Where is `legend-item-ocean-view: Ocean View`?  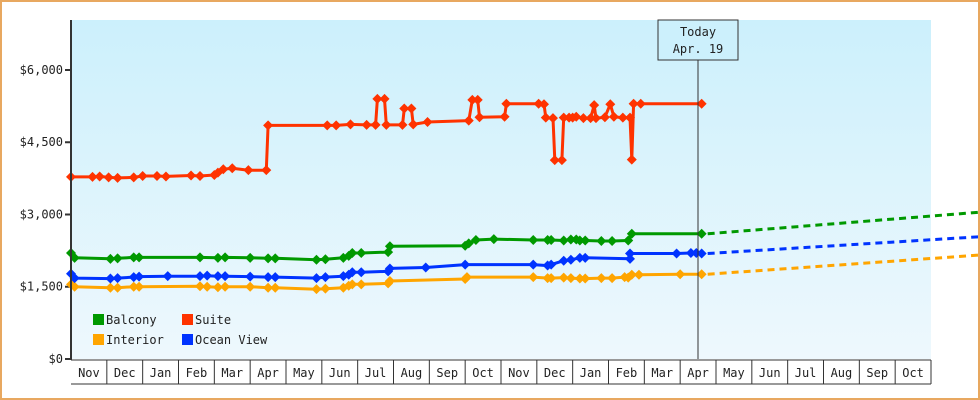 legend-item-ocean-view: Ocean View is located at coordinates (225, 340).